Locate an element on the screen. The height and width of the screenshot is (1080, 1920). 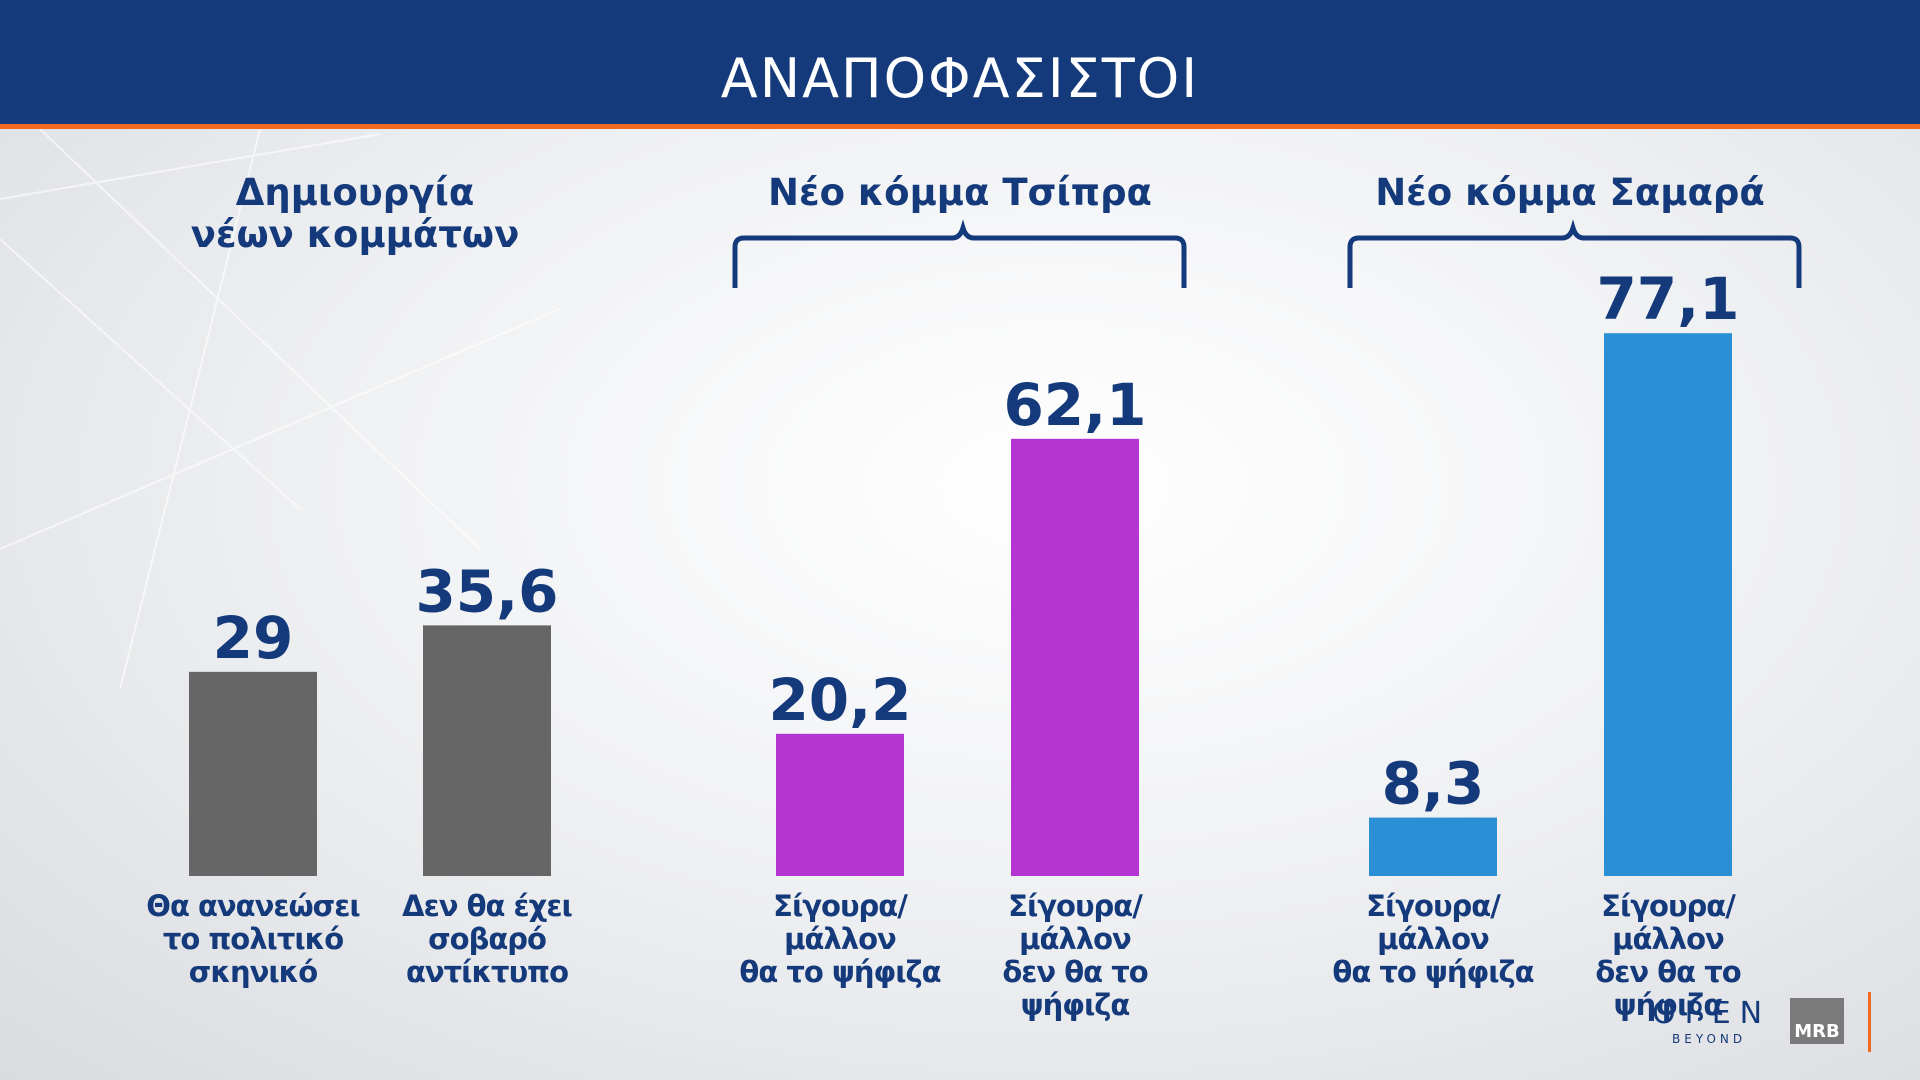
category-label-5: Σίγουρα/μάλλον δεν θα το ψήφιζα is located at coordinates (1668, 955).